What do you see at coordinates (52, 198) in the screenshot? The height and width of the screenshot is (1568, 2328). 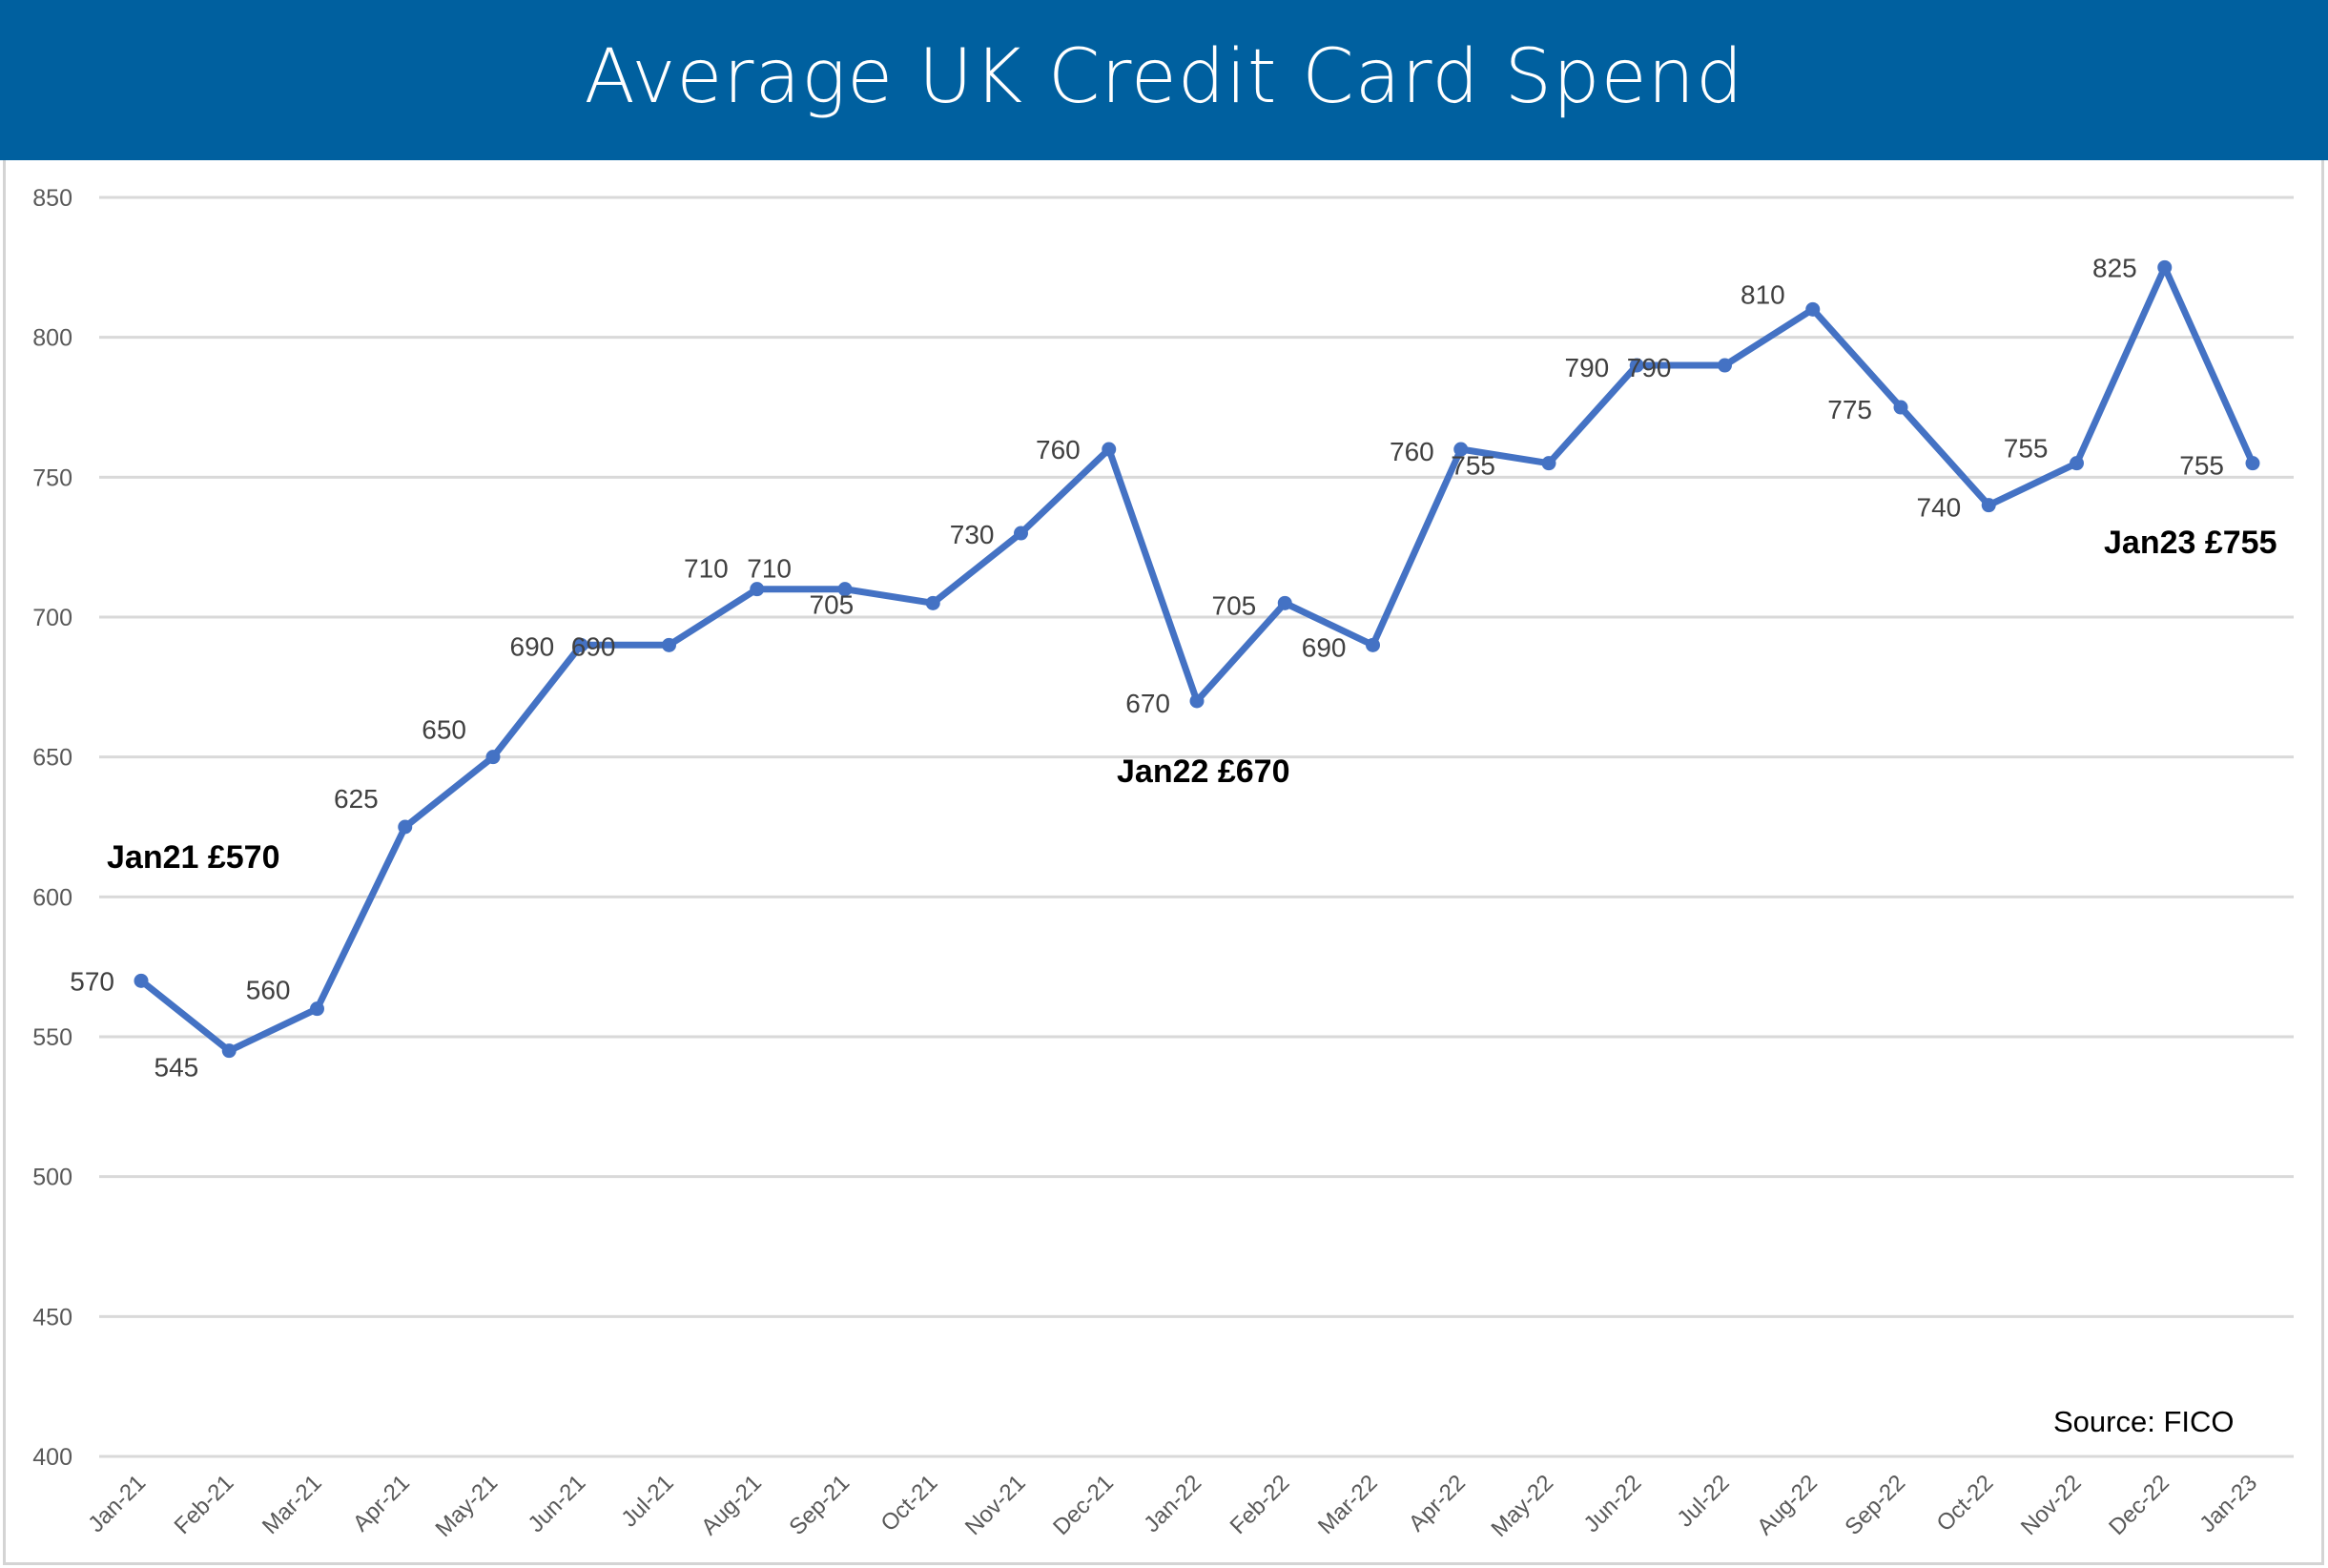 I see `y-tick-label: 850` at bounding box center [52, 198].